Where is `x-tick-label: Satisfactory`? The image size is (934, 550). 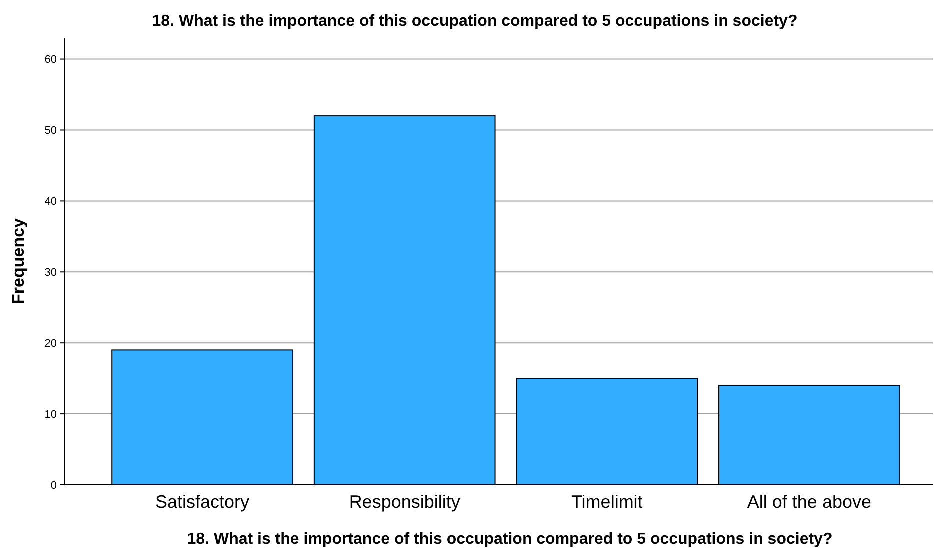 x-tick-label: Satisfactory is located at coordinates (203, 502).